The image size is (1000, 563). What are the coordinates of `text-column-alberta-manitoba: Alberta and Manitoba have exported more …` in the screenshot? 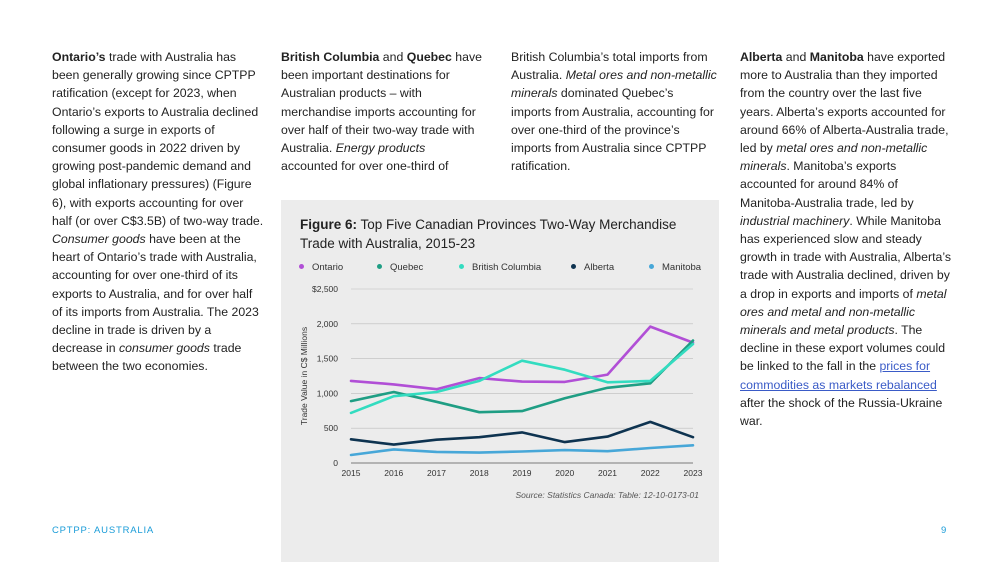 It's located at (846, 239).